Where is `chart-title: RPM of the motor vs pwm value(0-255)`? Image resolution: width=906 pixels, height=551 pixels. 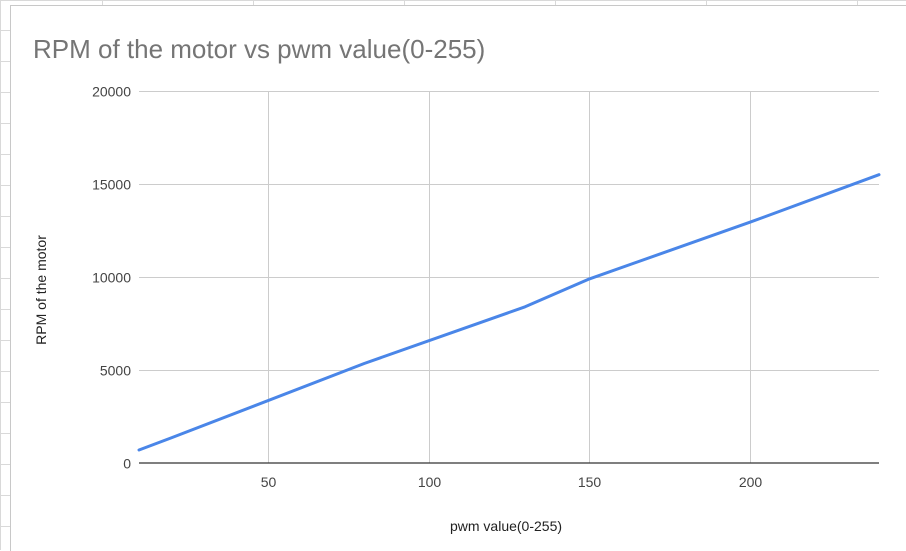
chart-title: RPM of the motor vs pwm value(0-255) is located at coordinates (259, 49).